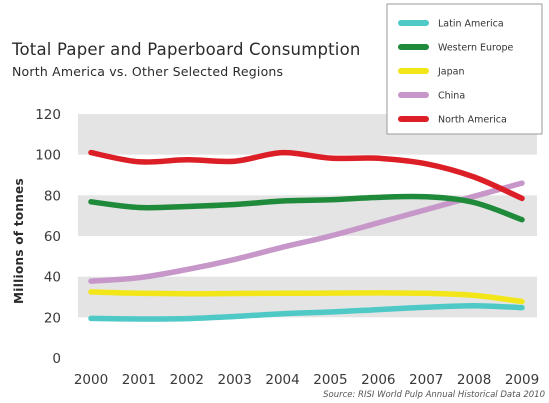 The image size is (549, 403). I want to click on y-tick-label: 0, so click(56, 359).